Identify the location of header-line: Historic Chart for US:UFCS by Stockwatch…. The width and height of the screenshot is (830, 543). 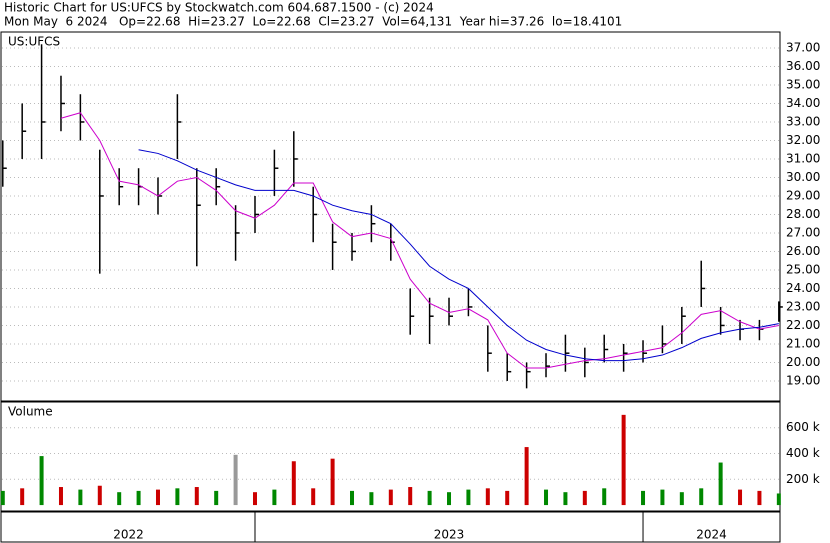
(219, 8).